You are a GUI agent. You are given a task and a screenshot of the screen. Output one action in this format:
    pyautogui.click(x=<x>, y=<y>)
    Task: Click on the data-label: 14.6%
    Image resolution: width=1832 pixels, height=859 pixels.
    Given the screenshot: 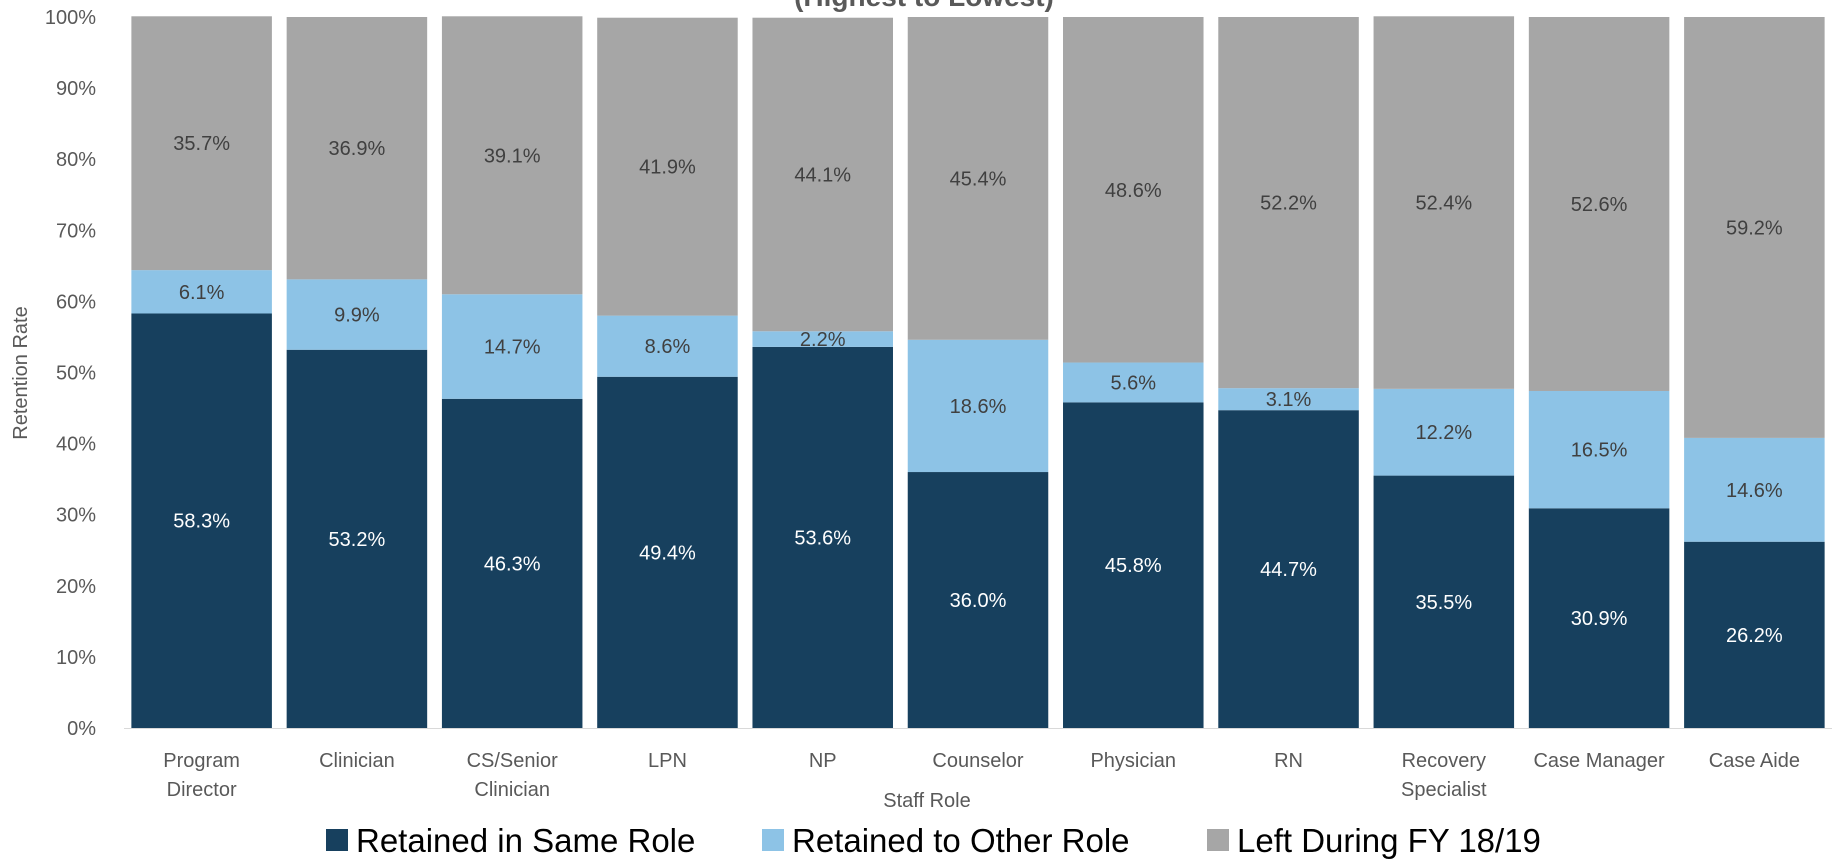 What is the action you would take?
    pyautogui.click(x=1754, y=491)
    